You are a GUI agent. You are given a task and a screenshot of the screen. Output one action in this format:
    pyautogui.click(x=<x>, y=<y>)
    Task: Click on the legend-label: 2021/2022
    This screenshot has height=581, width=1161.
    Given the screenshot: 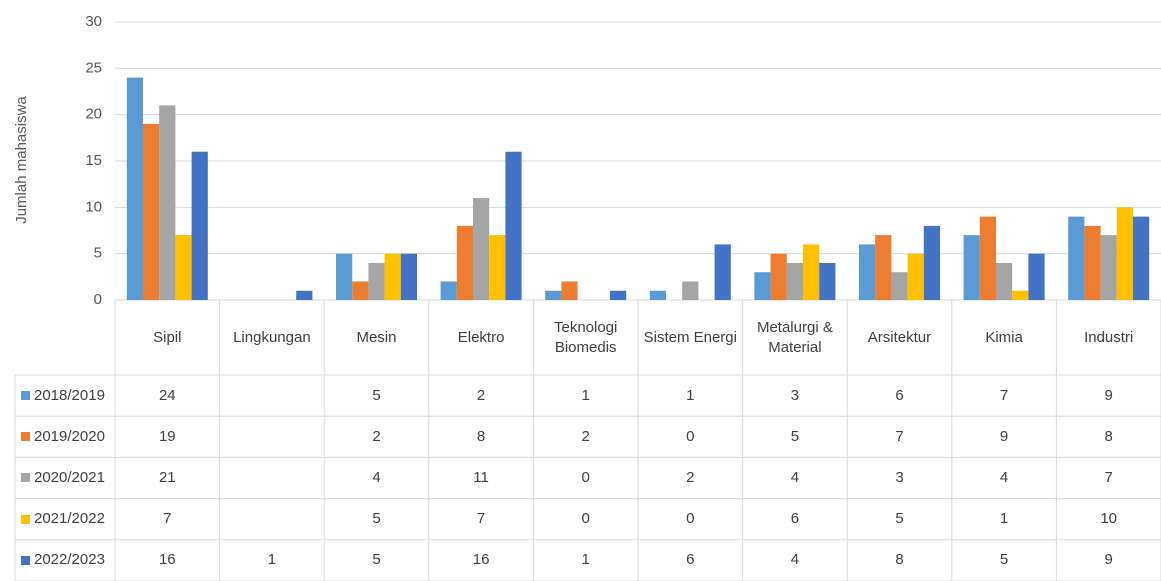 What is the action you would take?
    pyautogui.click(x=69, y=519)
    